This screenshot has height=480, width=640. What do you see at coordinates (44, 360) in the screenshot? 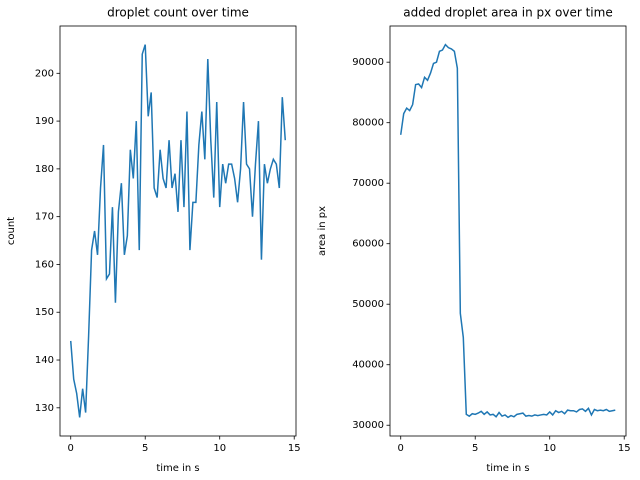
I see `y-tick-label: 140` at bounding box center [44, 360].